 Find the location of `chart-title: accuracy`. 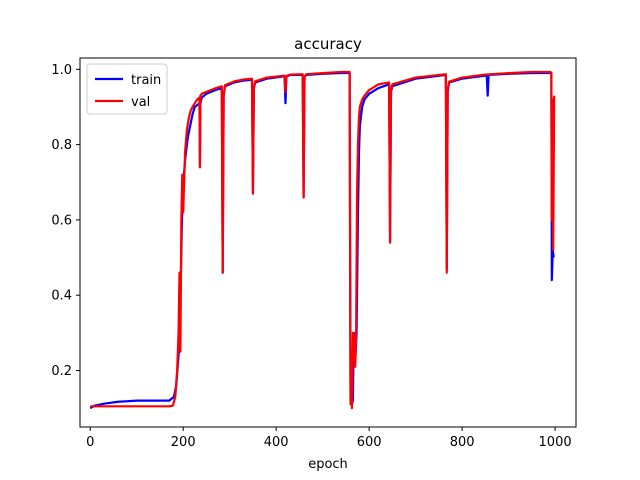

chart-title: accuracy is located at coordinates (328, 44).